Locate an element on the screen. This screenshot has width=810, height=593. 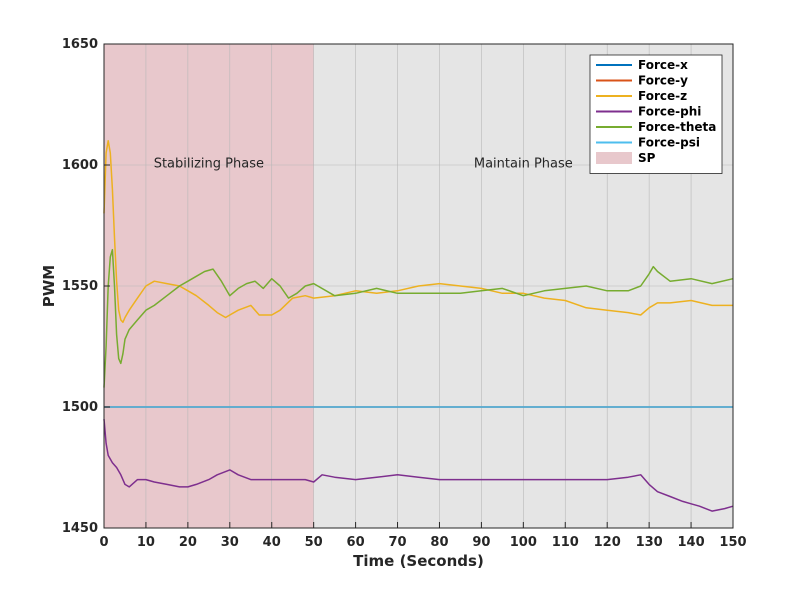
x-tick-label: 150 is located at coordinates (732, 542).